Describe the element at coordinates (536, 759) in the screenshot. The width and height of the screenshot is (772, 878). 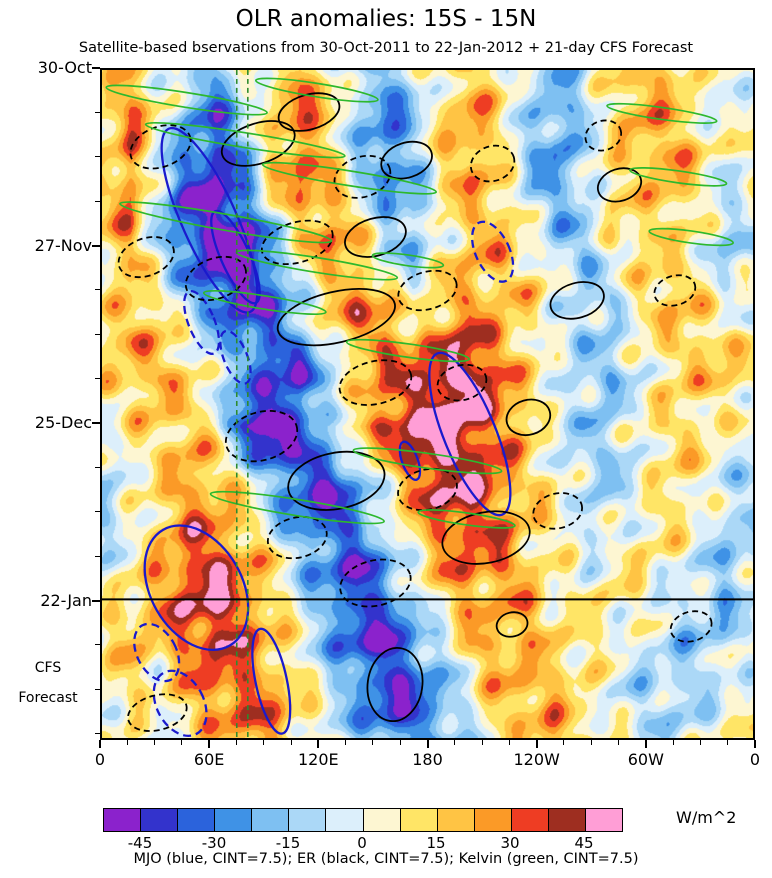
I see `x-axis-label: 120W` at that location.